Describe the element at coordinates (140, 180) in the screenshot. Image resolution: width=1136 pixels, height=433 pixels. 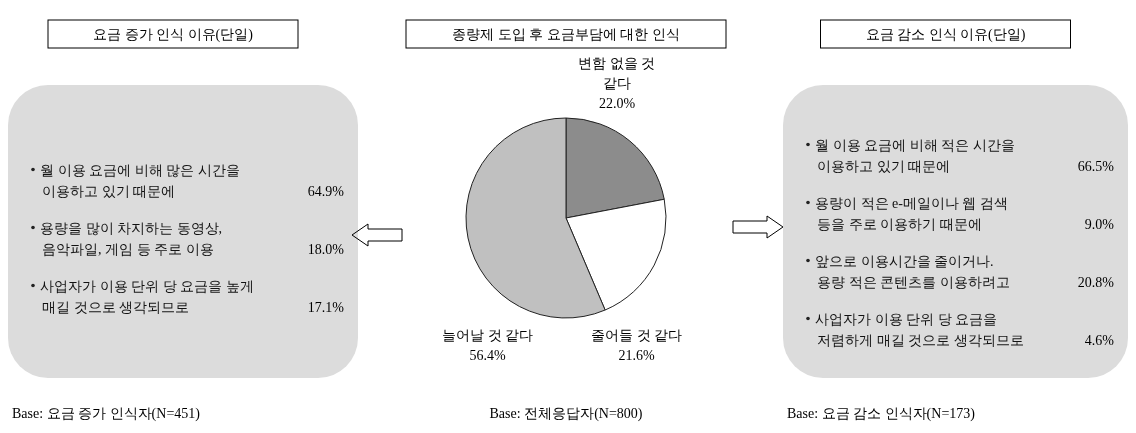
I see `category-label: 월 이용 요금에 비해 많은 시간을 이용하고 있기 때문에` at that location.